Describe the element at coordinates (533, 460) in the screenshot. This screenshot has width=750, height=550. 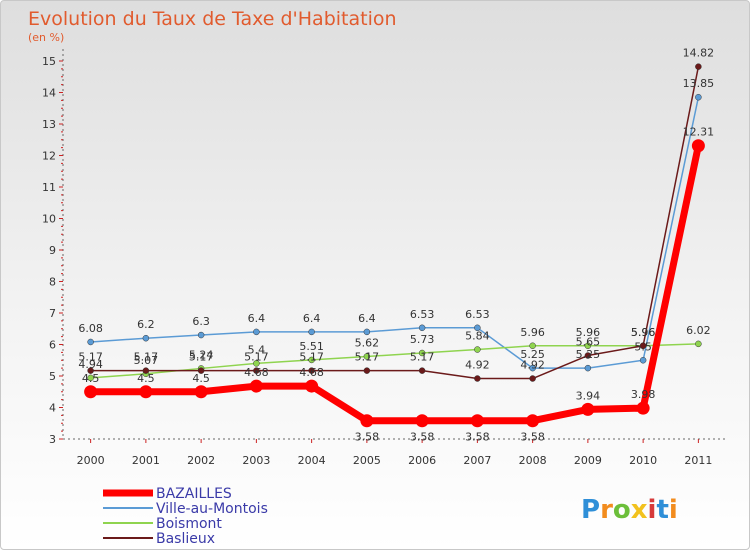
I see `x-tick-label: 2008` at that location.